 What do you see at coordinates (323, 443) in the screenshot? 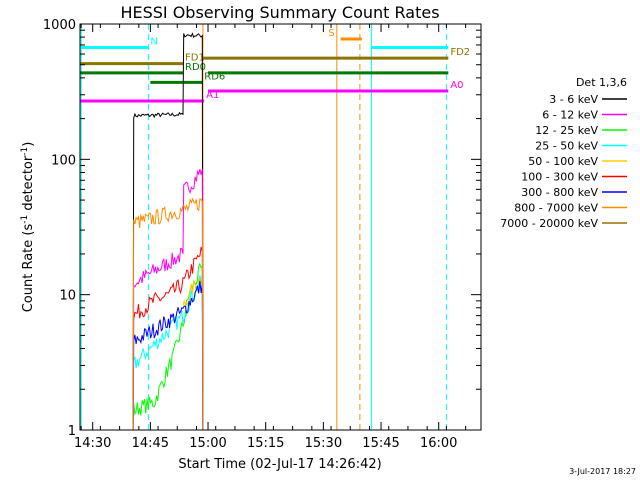
I see `x-tick-label: 15:30` at bounding box center [323, 443].